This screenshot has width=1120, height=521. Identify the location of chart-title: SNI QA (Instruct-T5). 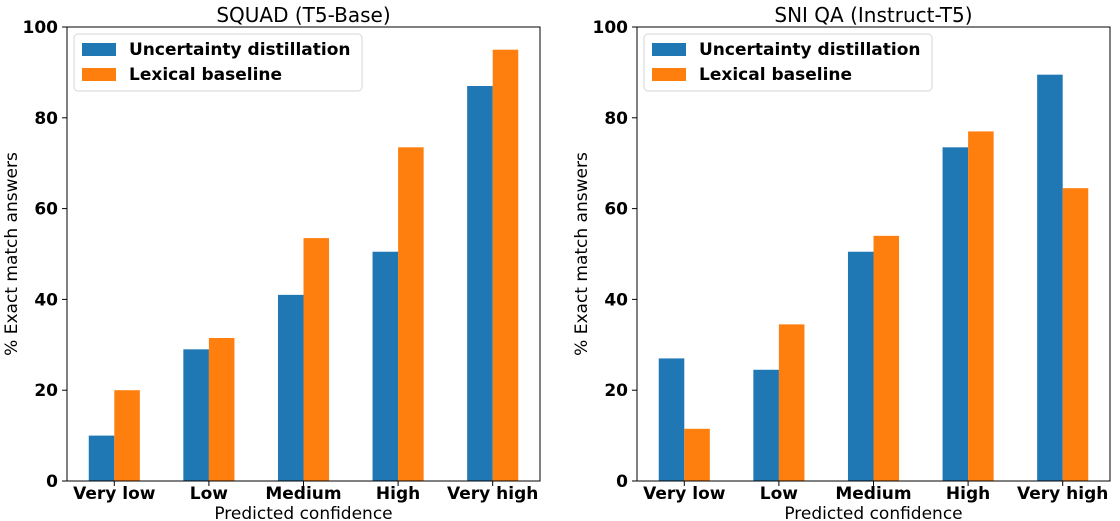
(873, 15).